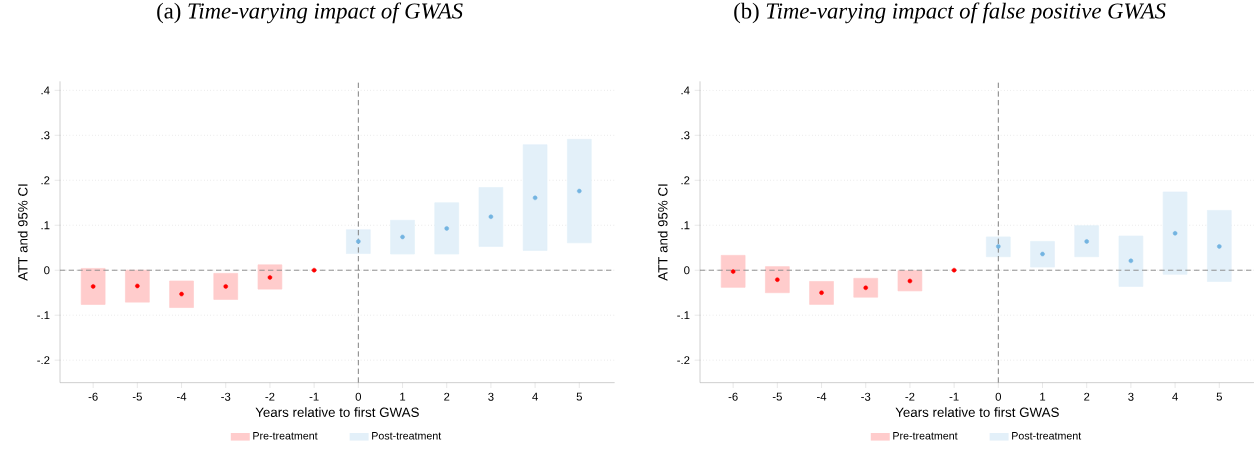 Image resolution: width=1254 pixels, height=460 pixels. I want to click on chart-title: (b) Time-varying impact of false positive GWAS, so click(950, 13).